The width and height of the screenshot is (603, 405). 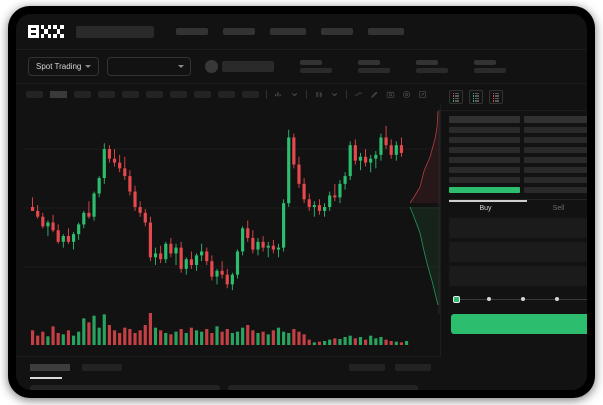 I want to click on orderbook-column-left, so click(x=484, y=154).